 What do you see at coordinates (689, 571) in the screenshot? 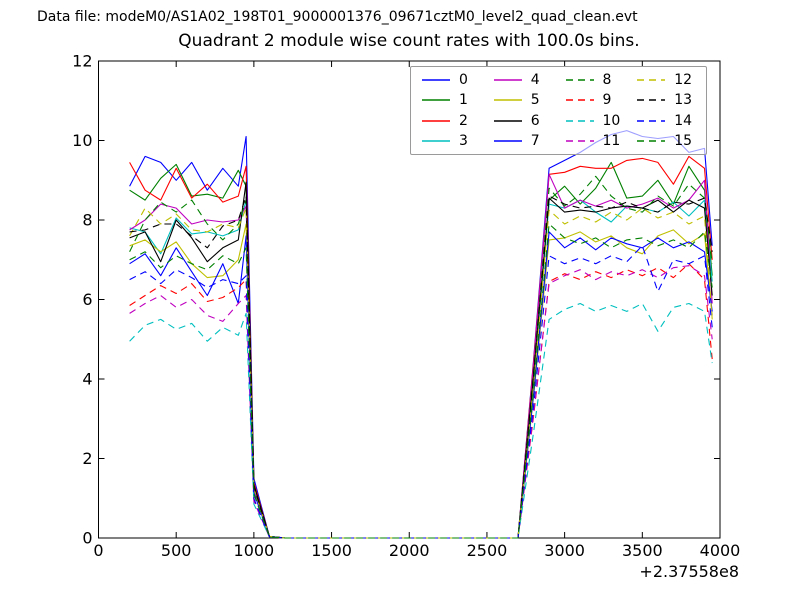
I see `x-axis-offset-label: +2.37558e8` at bounding box center [689, 571].